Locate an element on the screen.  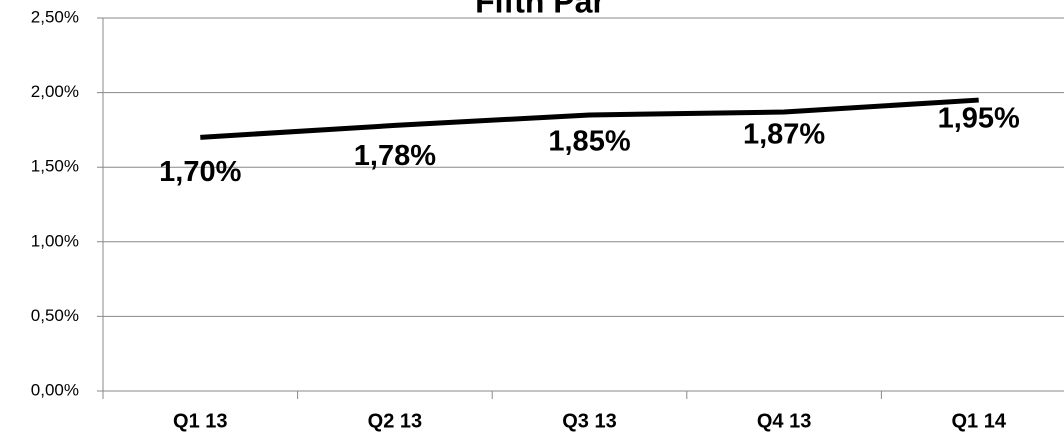
data-label: 1,70% is located at coordinates (200, 172).